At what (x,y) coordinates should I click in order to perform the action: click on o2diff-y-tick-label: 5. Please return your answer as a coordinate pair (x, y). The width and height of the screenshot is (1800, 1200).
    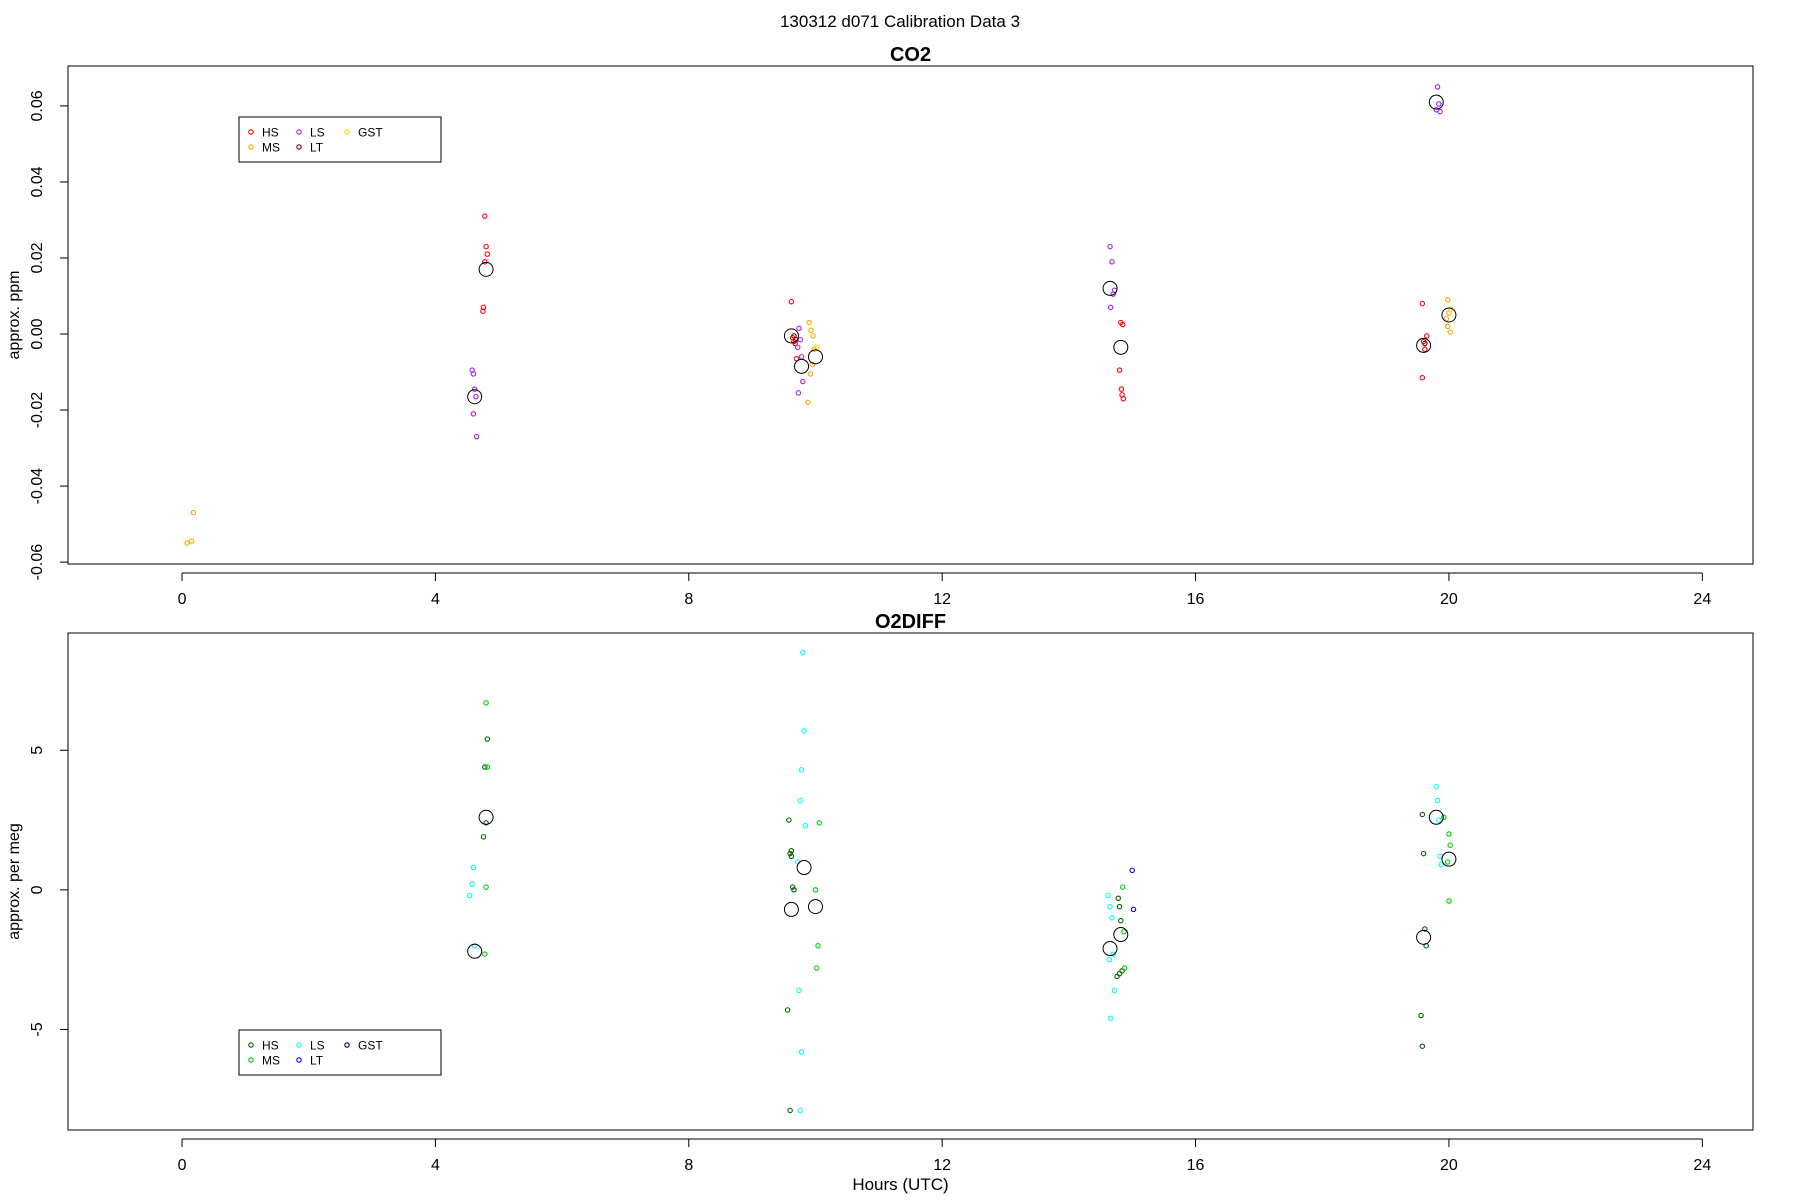
    Looking at the image, I should click on (37, 750).